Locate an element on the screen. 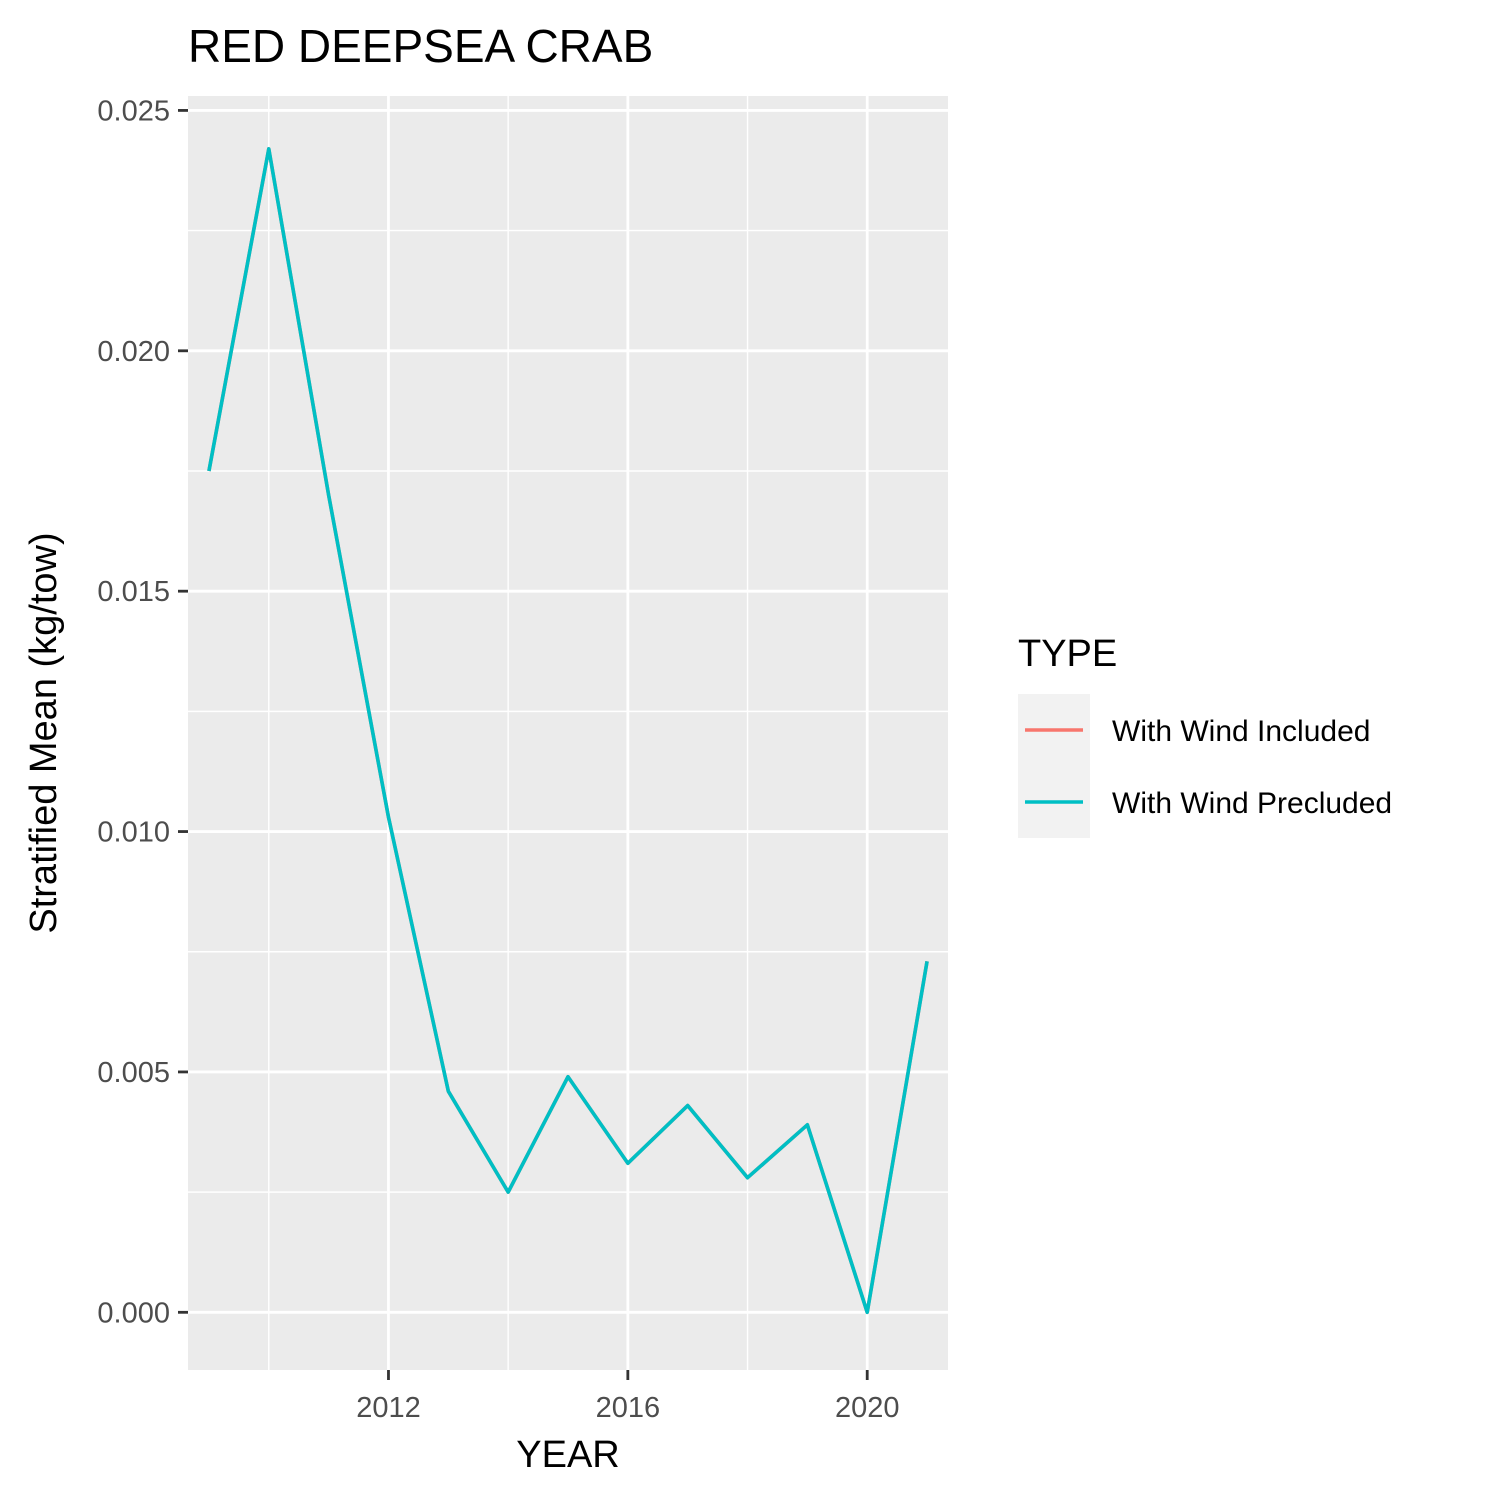 This screenshot has width=1500, height=1500. x-tick-label: 2020 is located at coordinates (867, 1408).